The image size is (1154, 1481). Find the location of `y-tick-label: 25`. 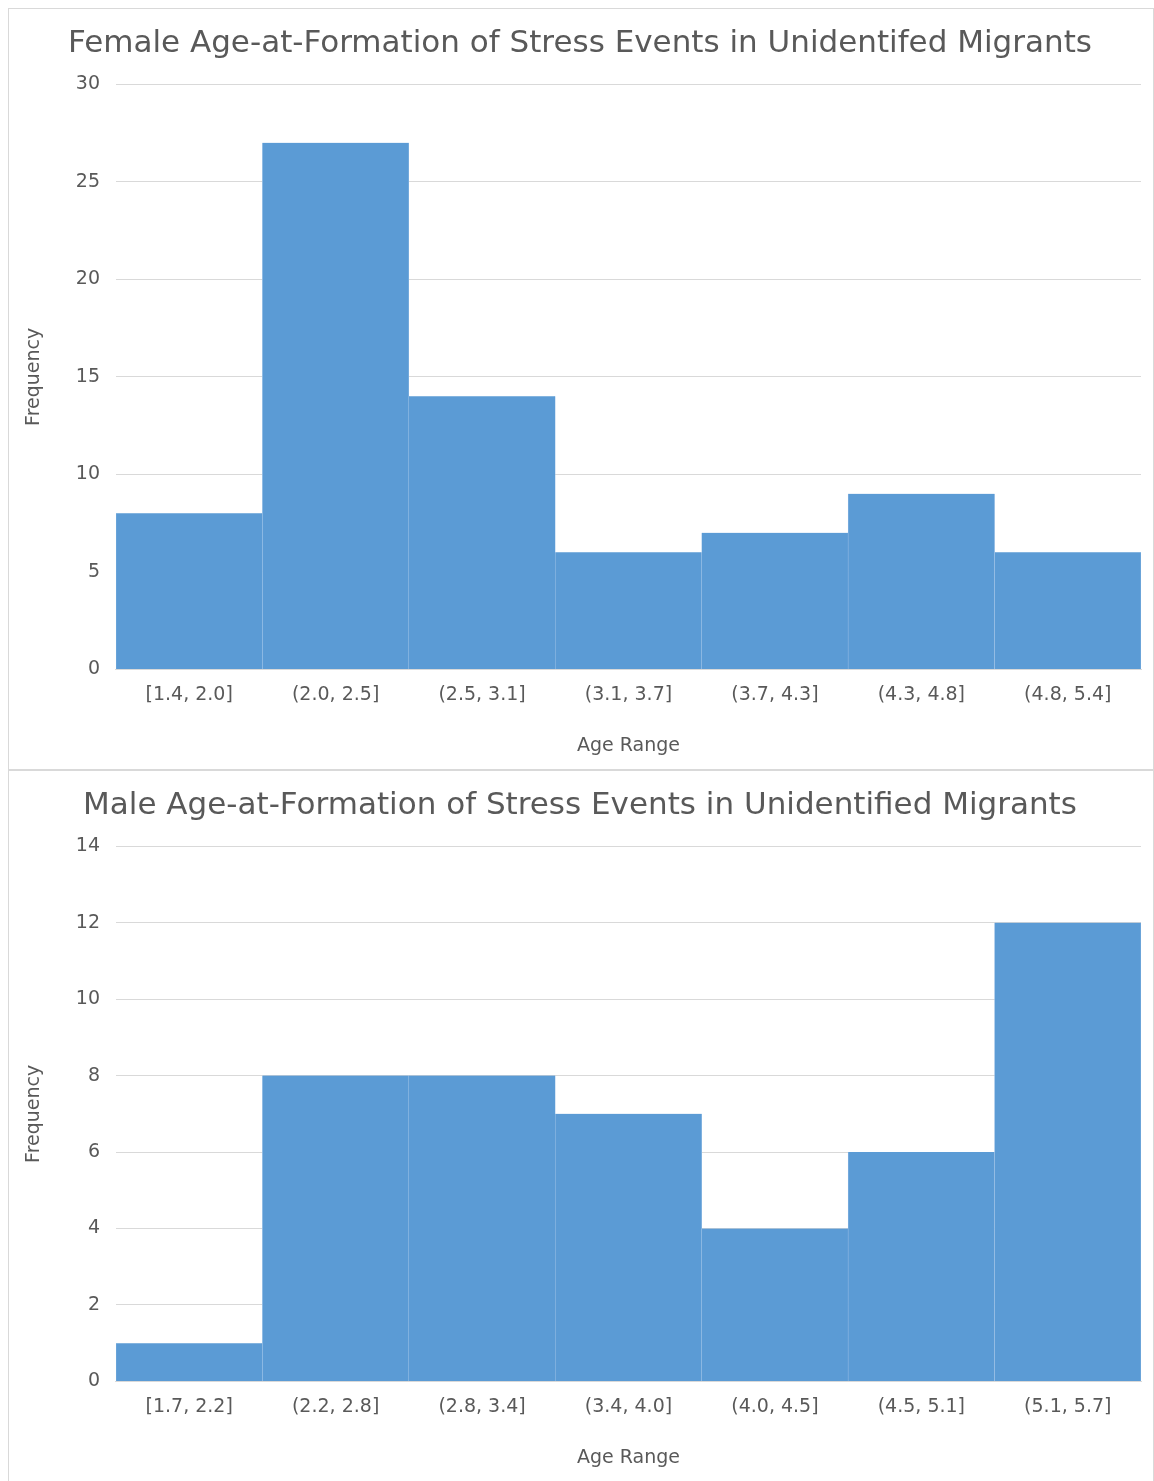

y-tick-label: 25 is located at coordinates (87, 179).